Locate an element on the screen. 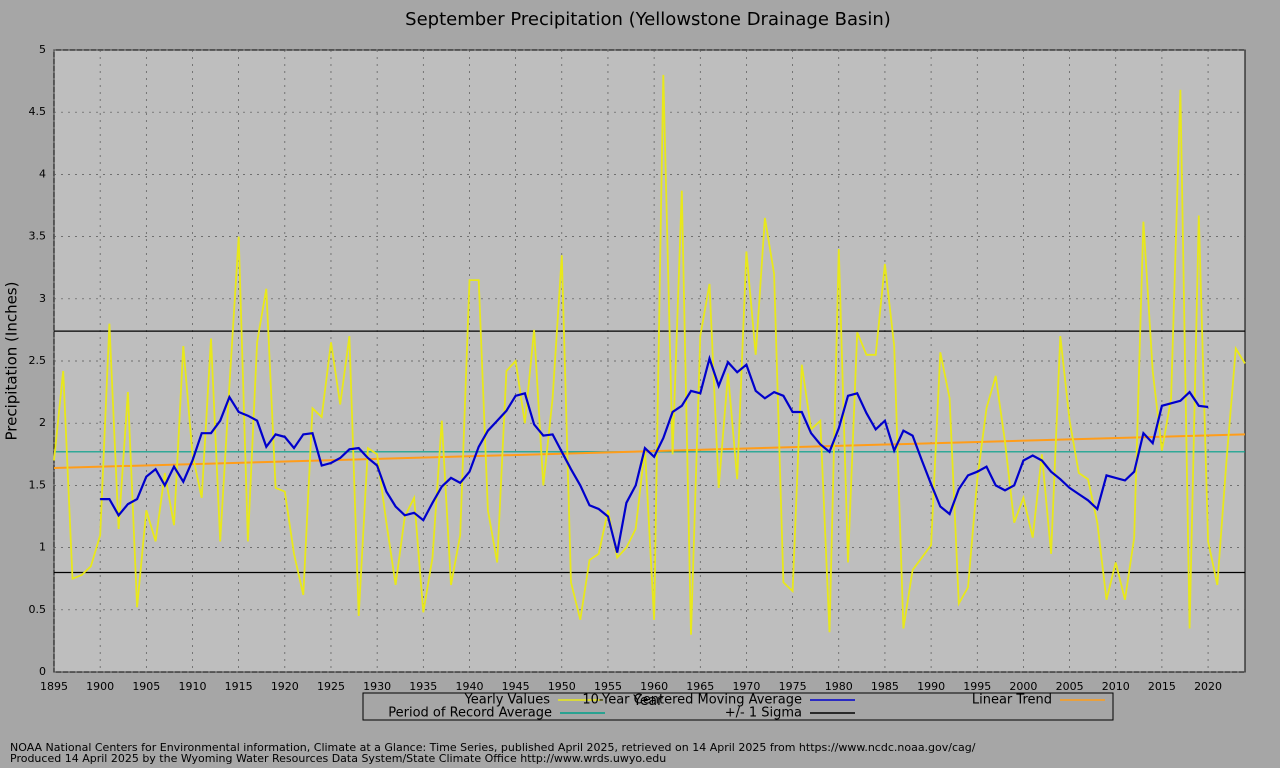  legend-box is located at coordinates (738, 706).